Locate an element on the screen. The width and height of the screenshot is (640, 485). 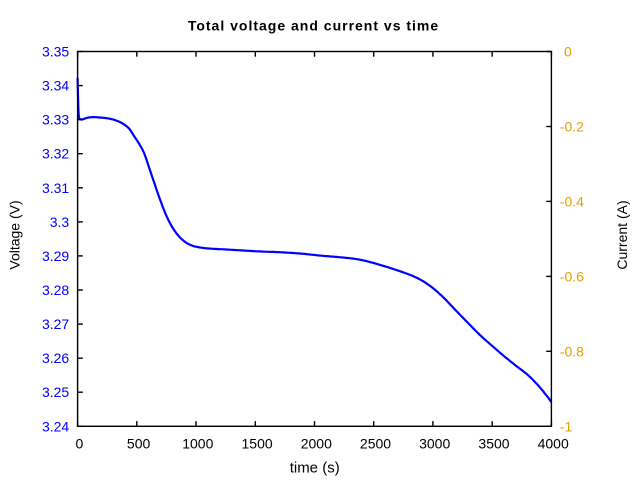
svg-text:Total voltage and current vs t: Total voltage and current vs time is located at coordinates (313, 25).